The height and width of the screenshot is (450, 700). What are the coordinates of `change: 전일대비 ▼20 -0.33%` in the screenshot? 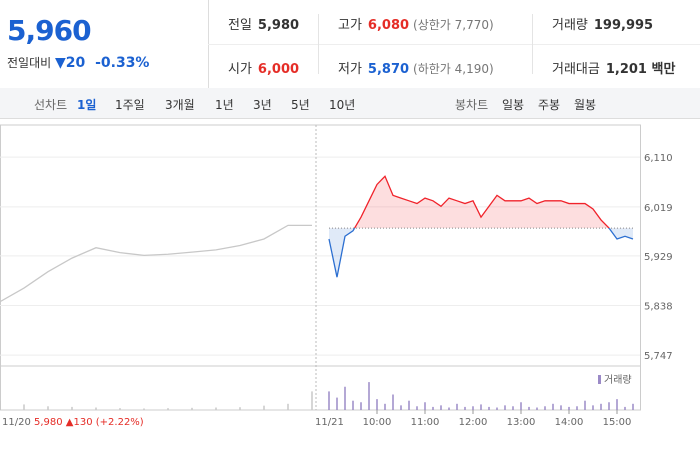 It's located at (78, 62).